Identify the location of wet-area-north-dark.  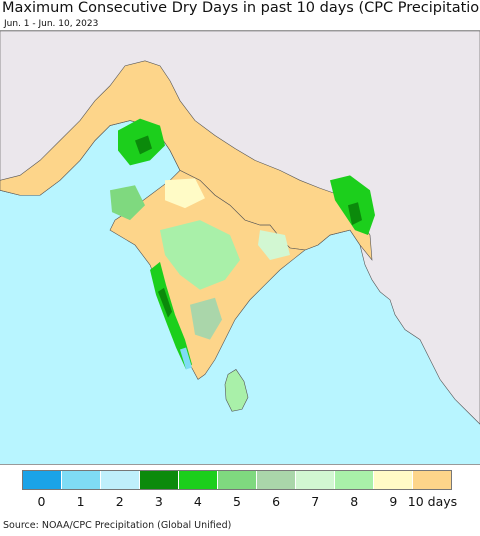
(143, 145).